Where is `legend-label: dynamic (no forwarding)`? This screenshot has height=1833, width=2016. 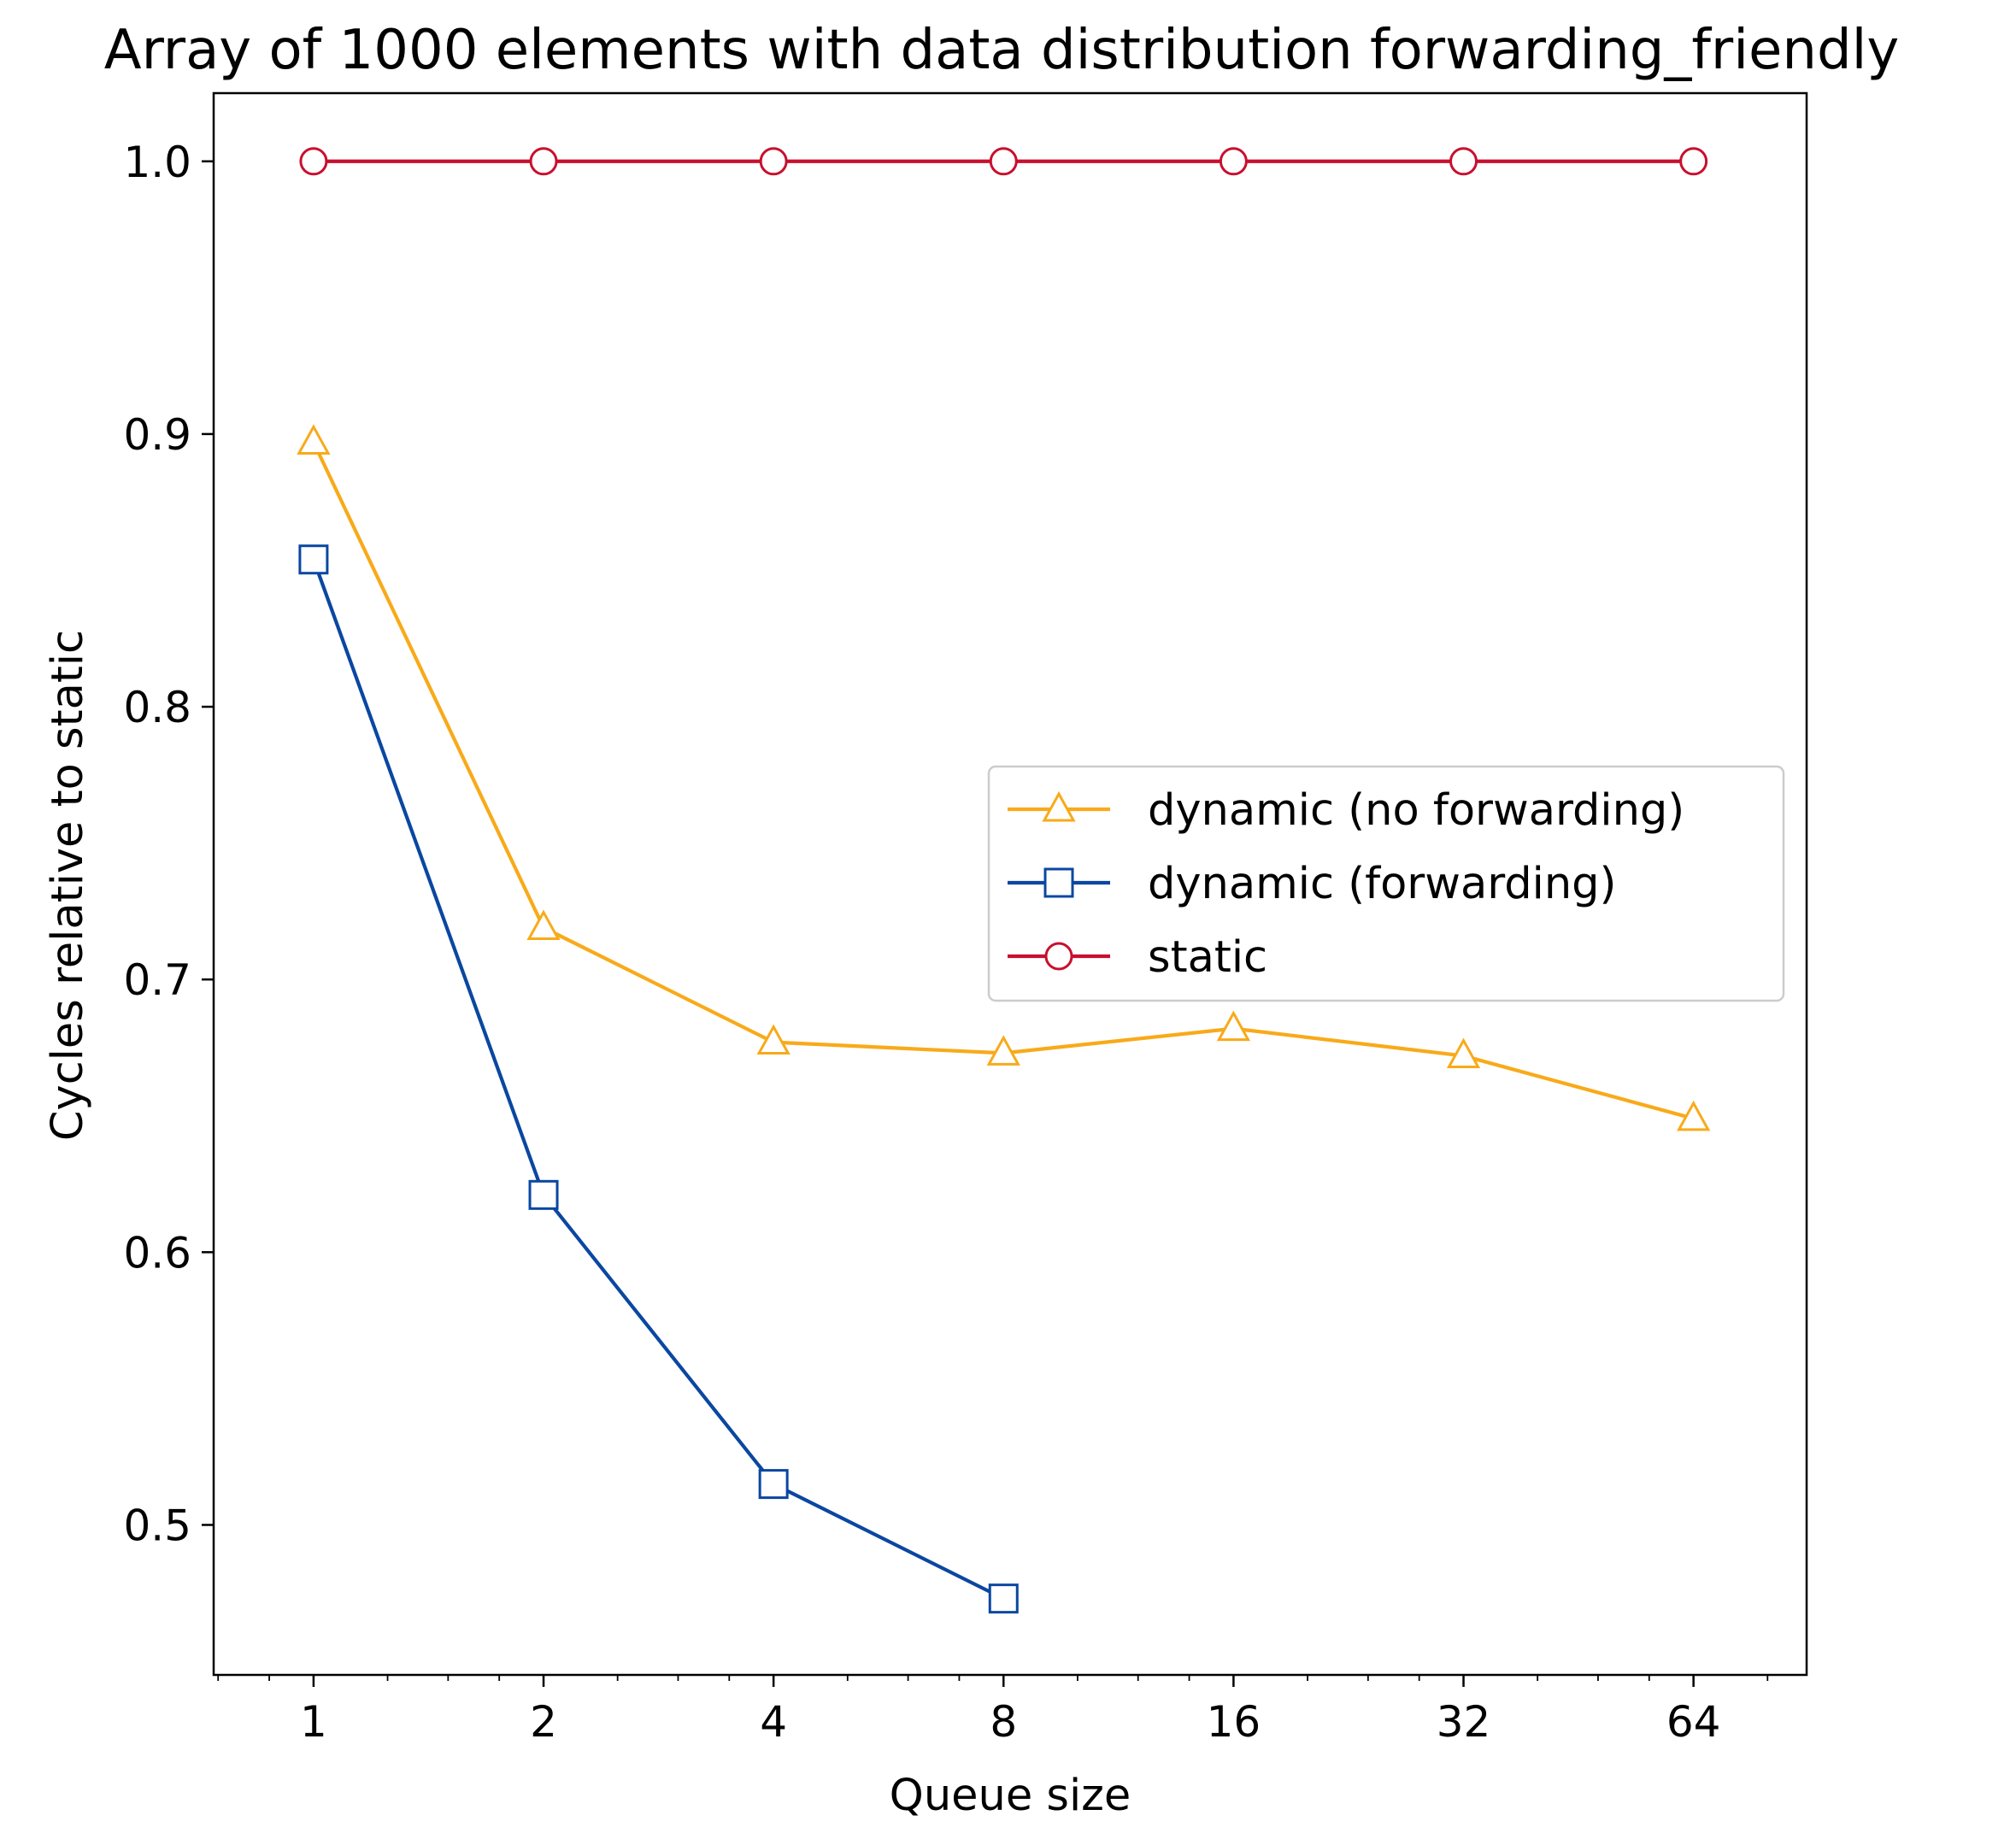 legend-label: dynamic (no forwarding) is located at coordinates (1416, 810).